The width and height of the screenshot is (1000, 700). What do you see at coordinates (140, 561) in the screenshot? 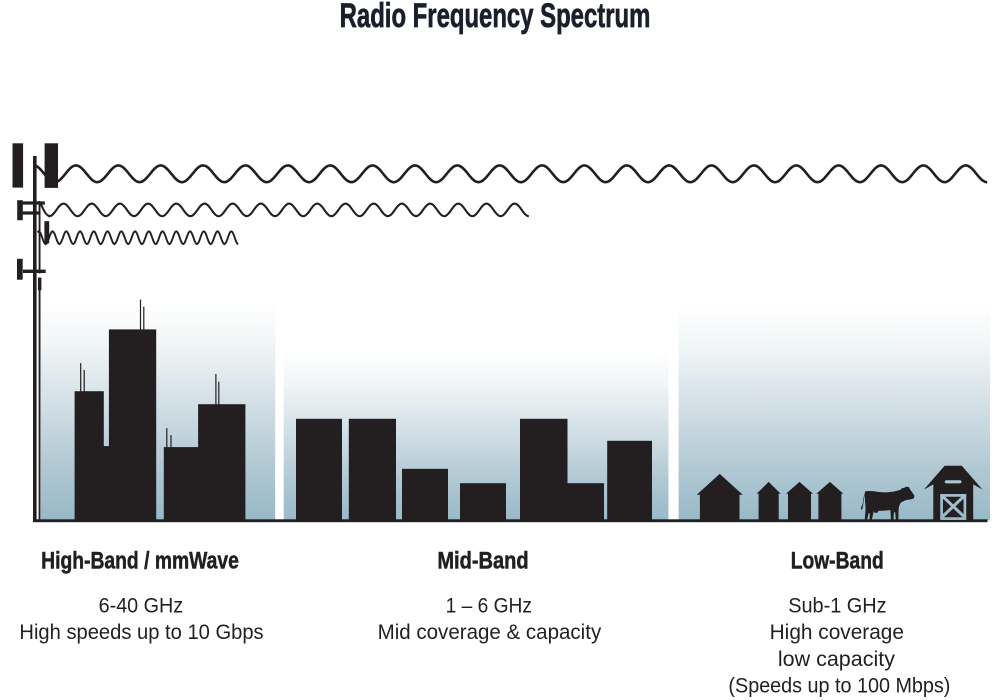
I see `svg-text: High-Band / mmWave` at bounding box center [140, 561].